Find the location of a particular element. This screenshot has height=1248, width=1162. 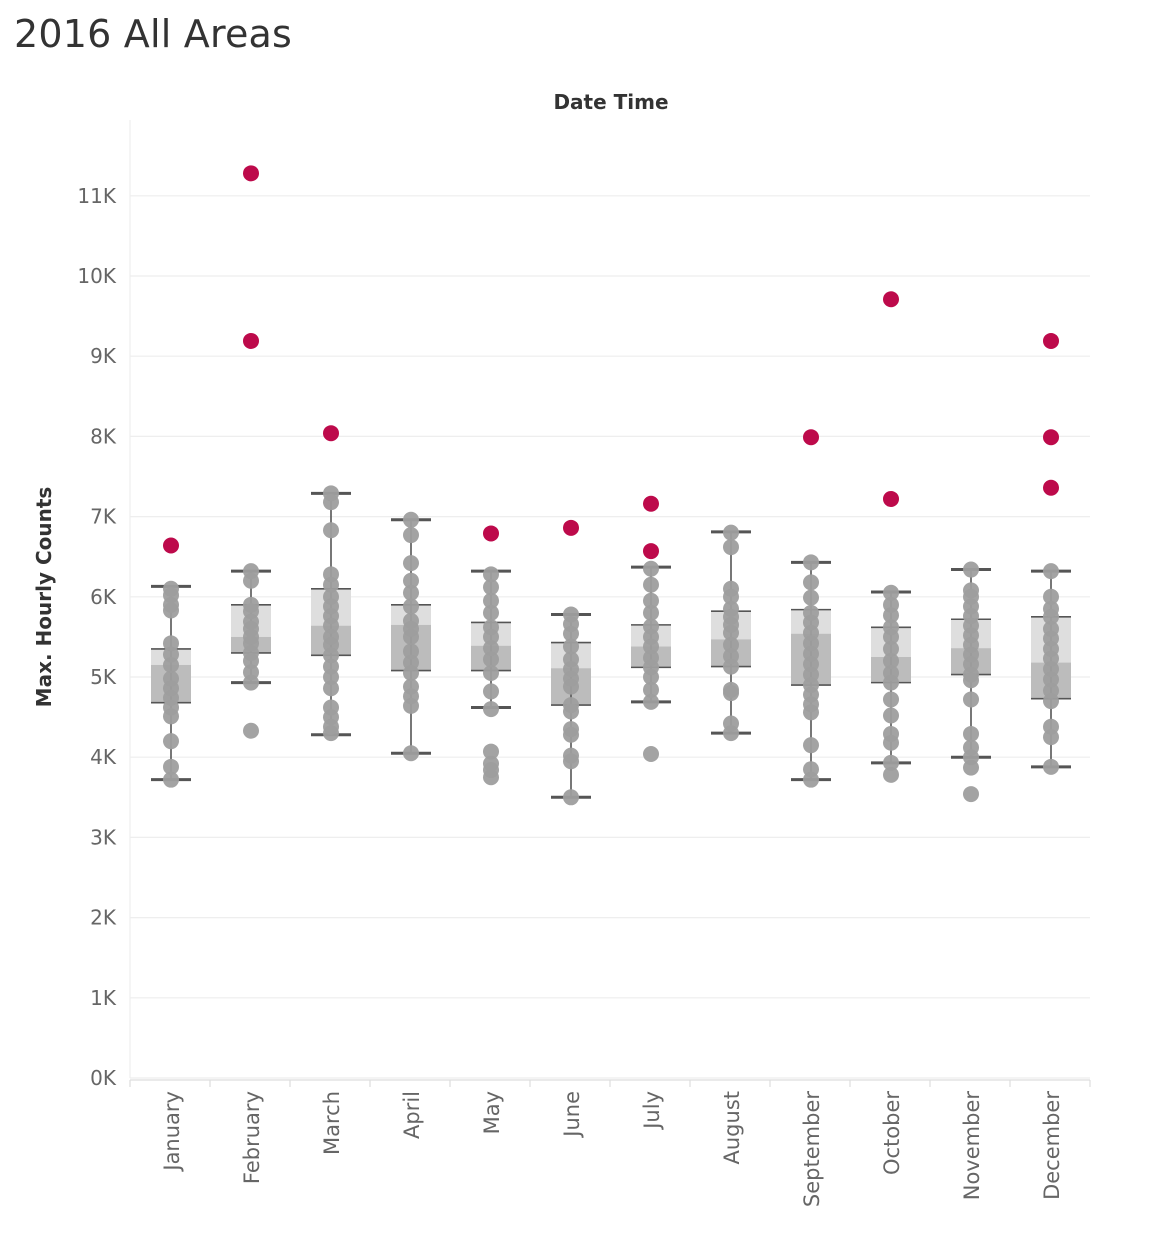

month-label: April is located at coordinates (412, 1115).